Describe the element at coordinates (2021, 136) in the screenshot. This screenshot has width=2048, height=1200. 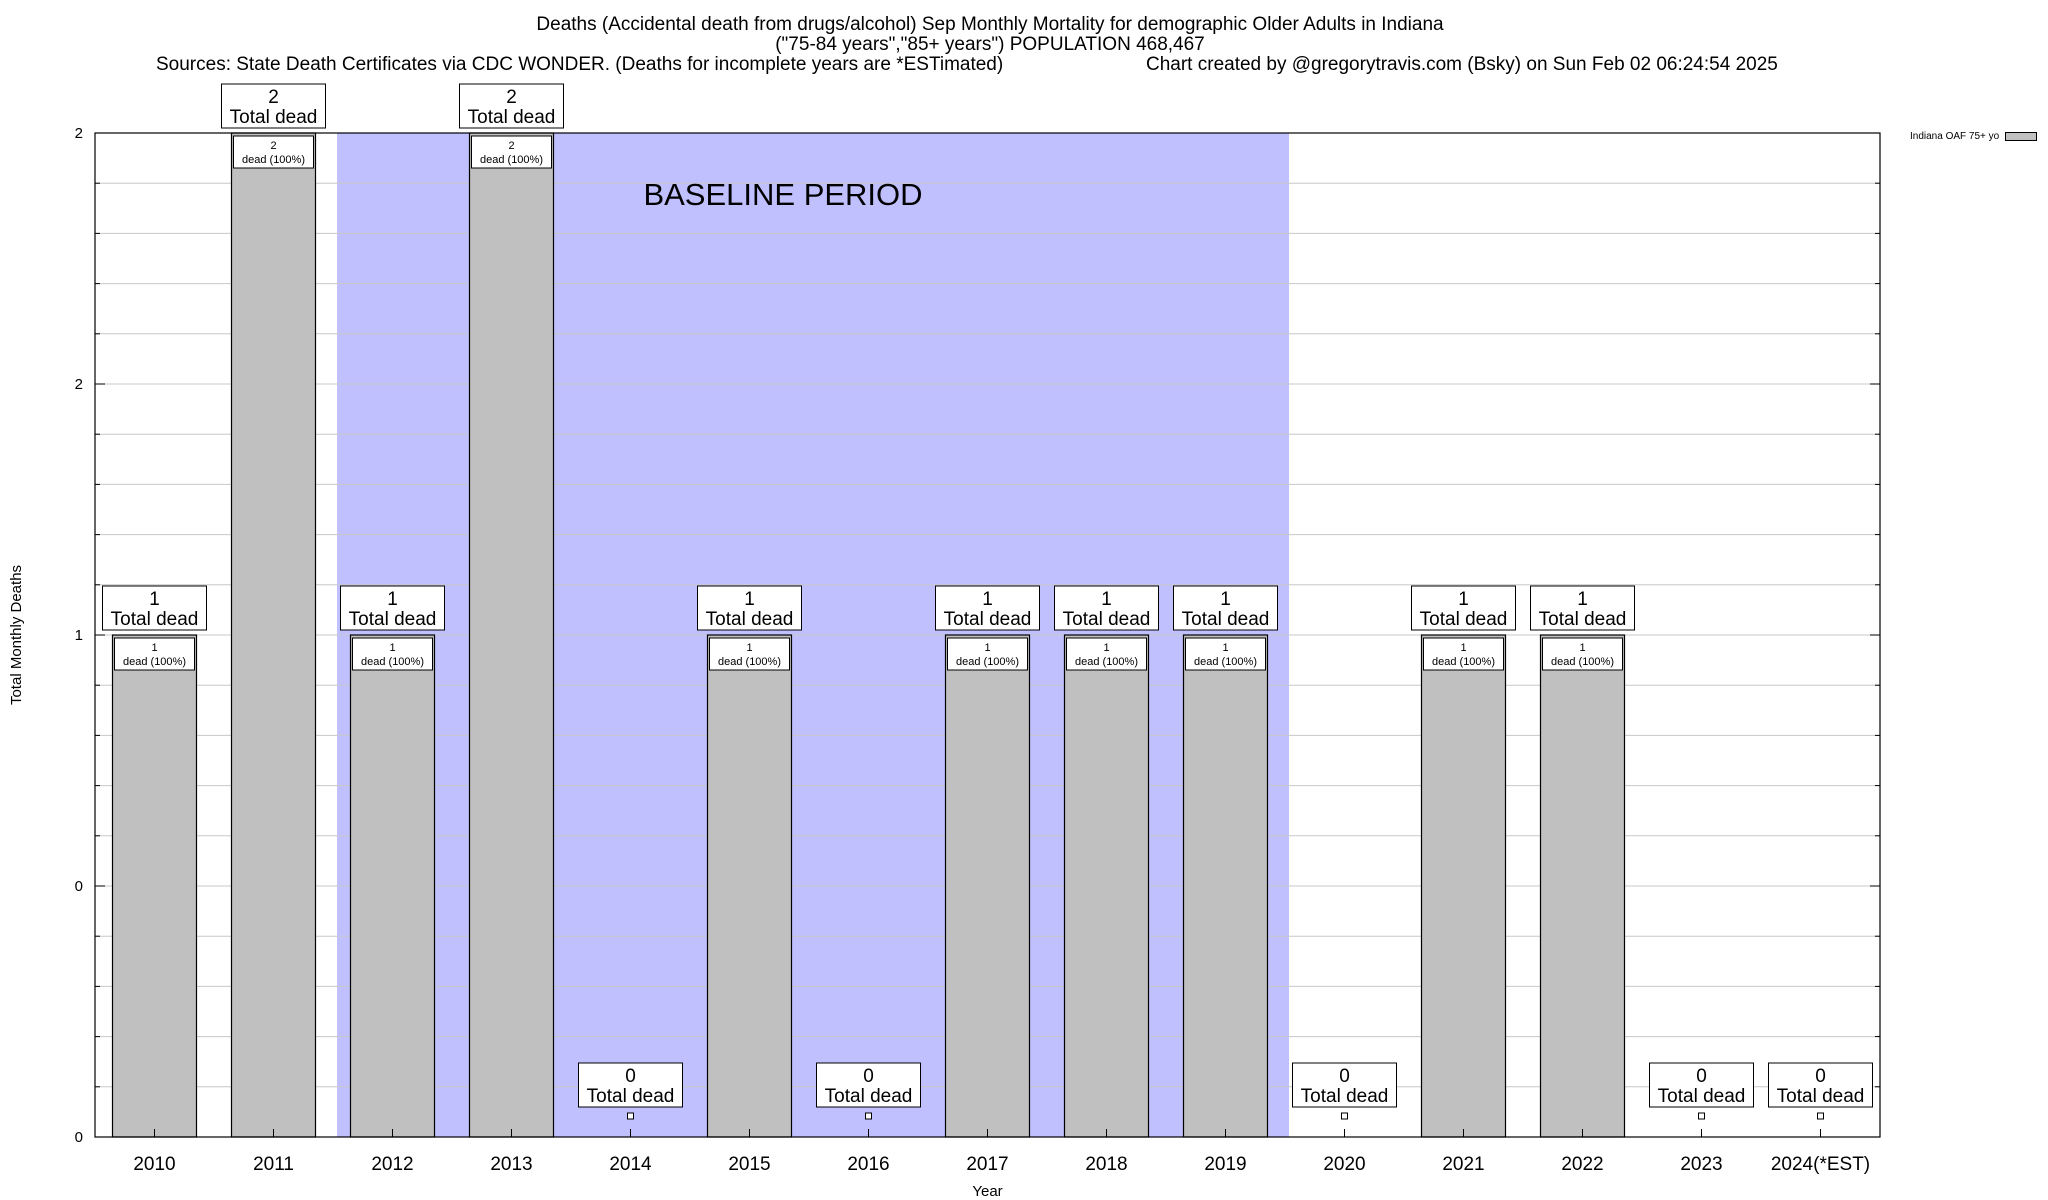
I see `legend-swatch` at that location.